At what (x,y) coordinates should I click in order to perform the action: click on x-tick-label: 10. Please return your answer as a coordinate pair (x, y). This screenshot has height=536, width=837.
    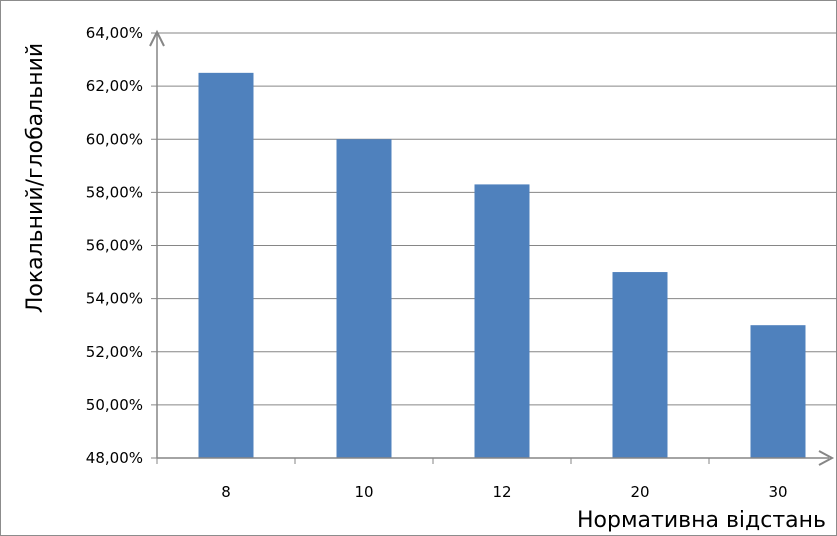
    Looking at the image, I should click on (363, 492).